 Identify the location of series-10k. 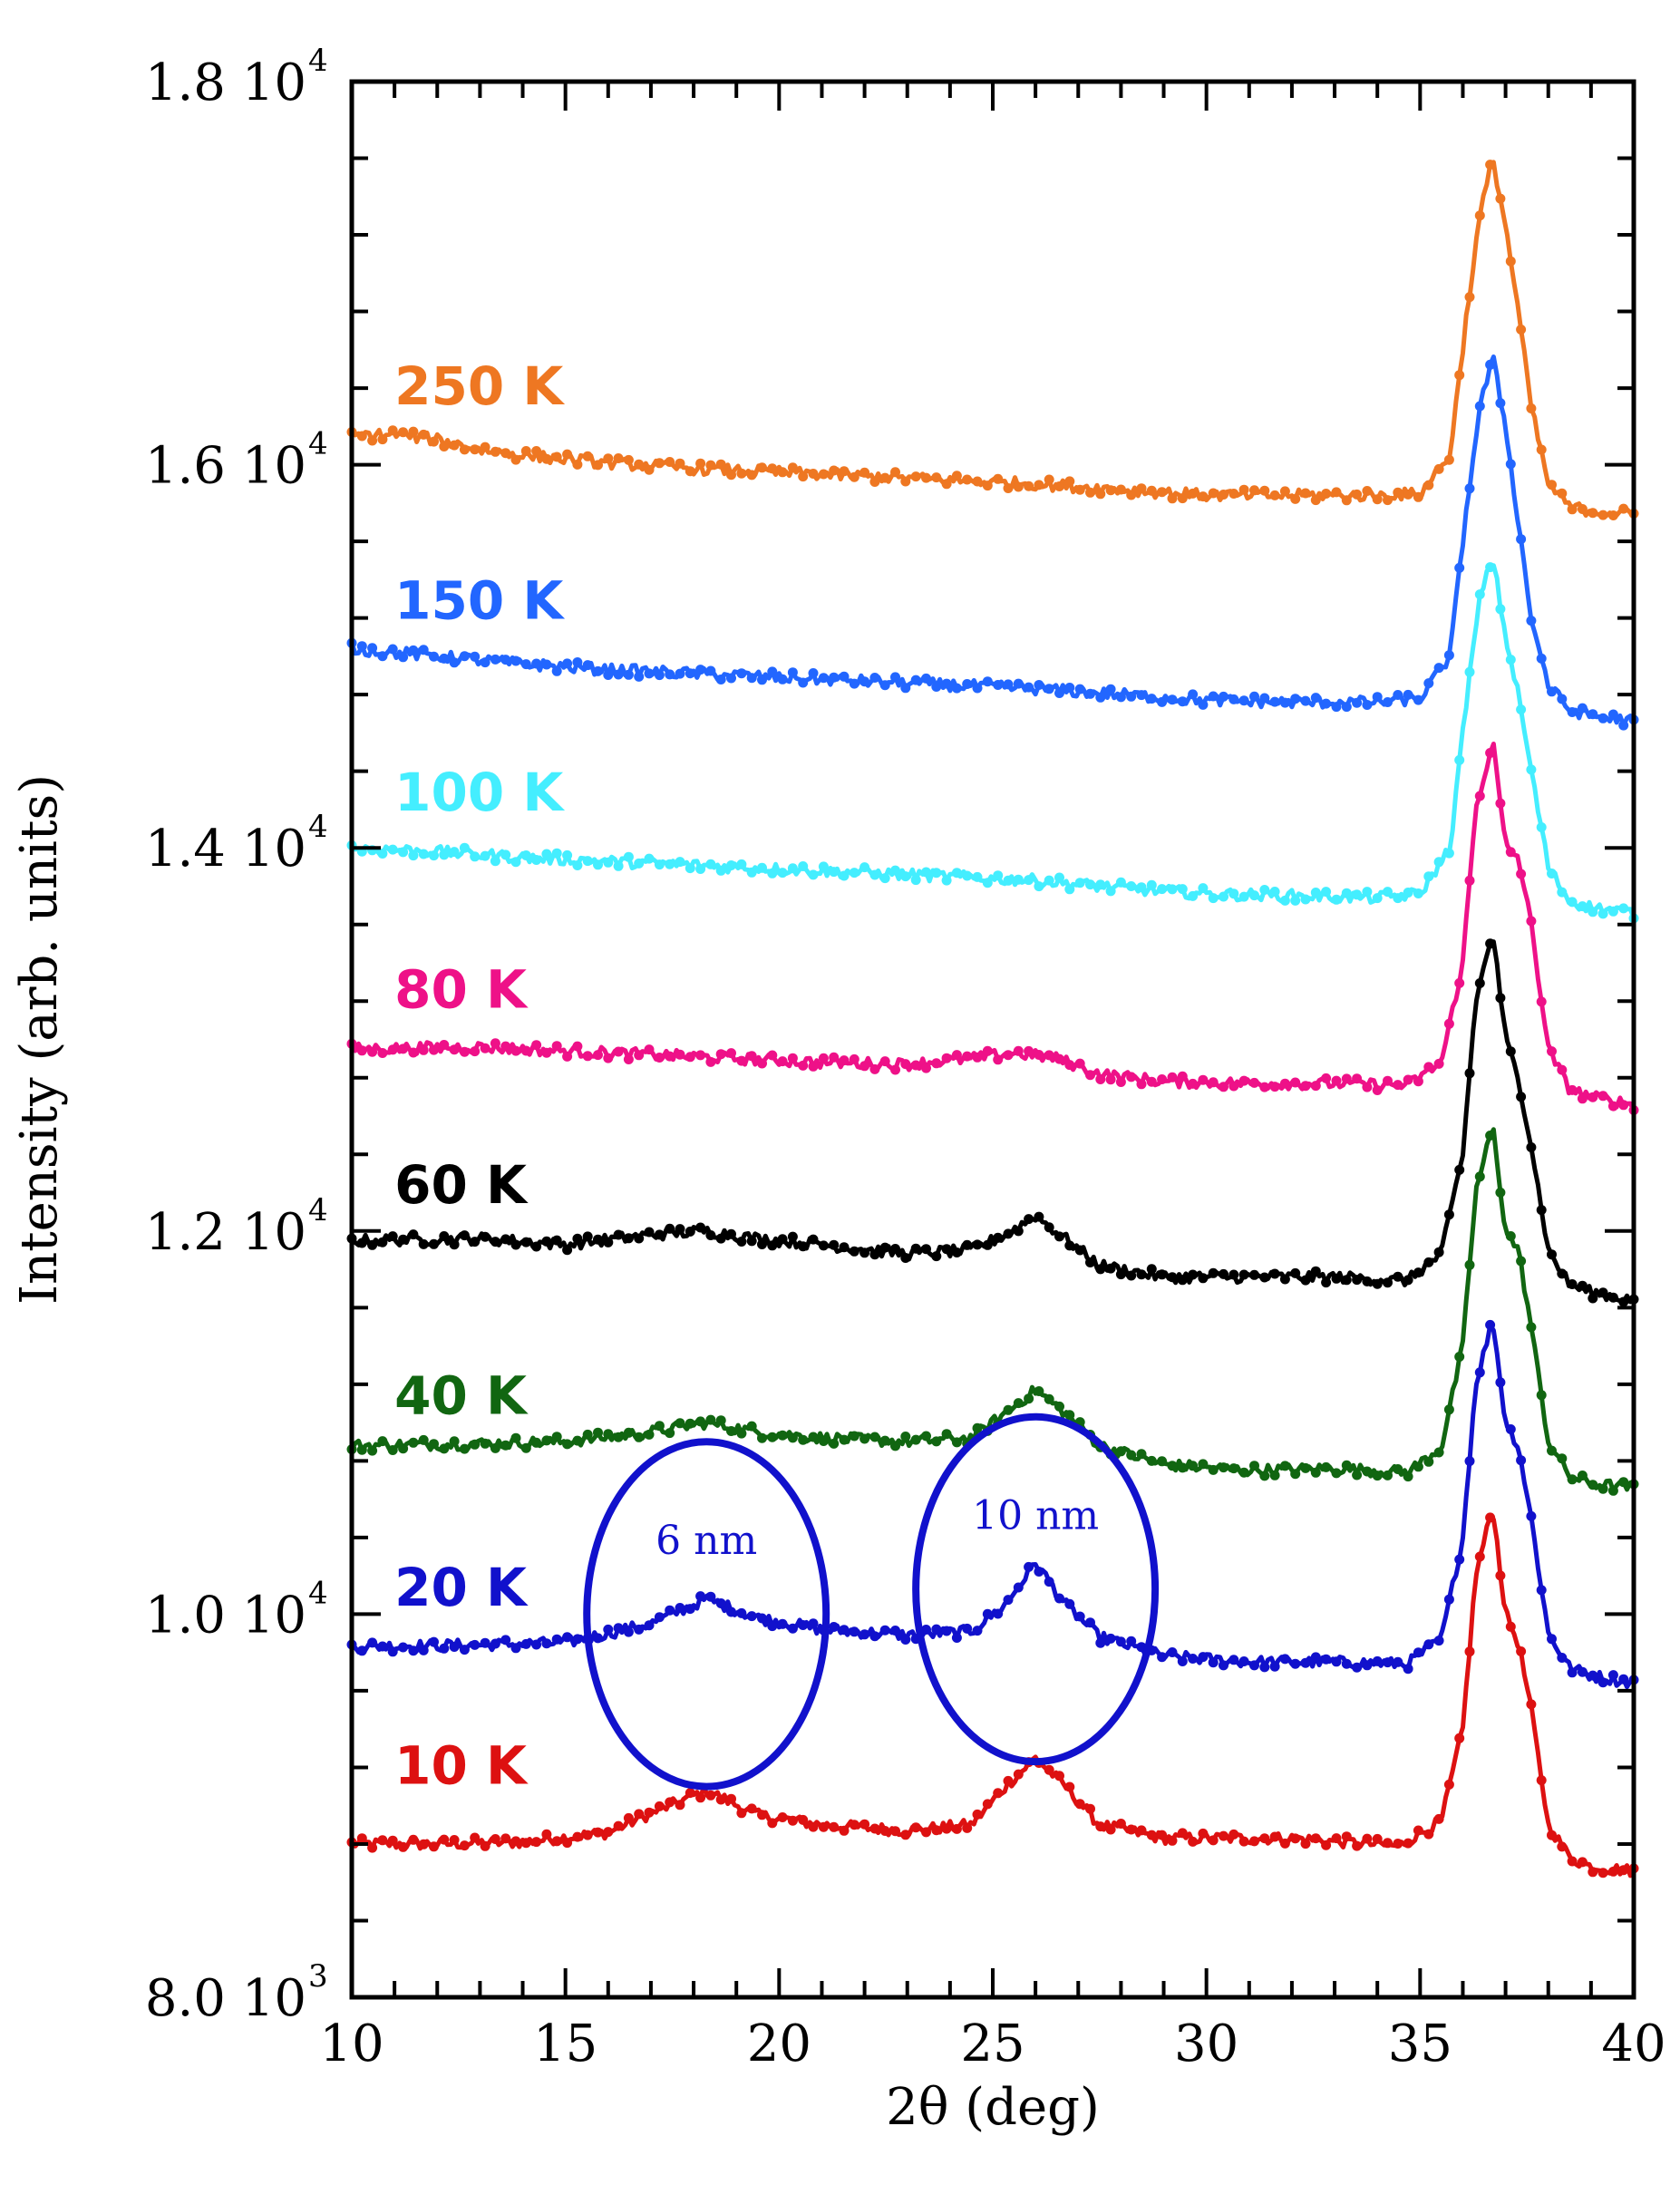
(992, 1695).